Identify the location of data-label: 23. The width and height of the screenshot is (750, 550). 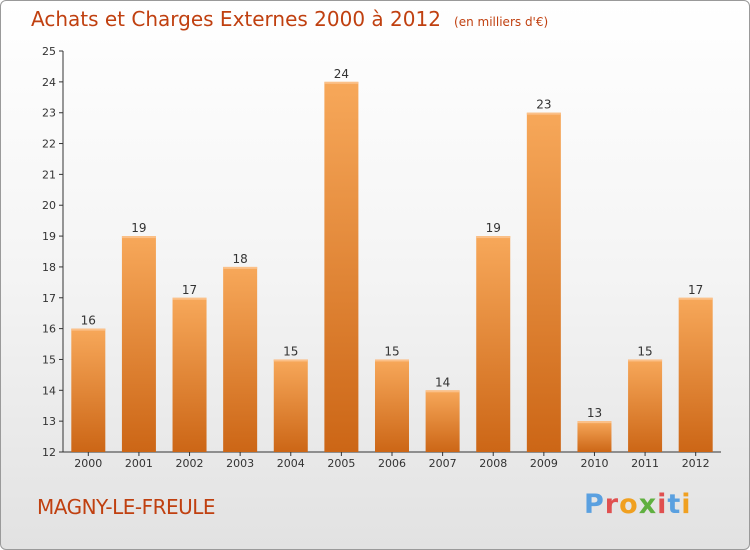
(543, 105).